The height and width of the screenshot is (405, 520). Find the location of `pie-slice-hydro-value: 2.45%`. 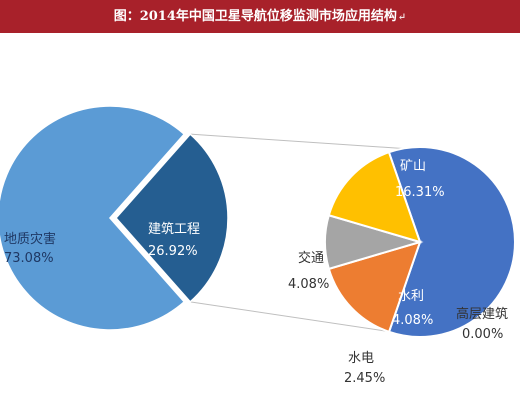

pie-slice-hydro-value: 2.45% is located at coordinates (364, 378).